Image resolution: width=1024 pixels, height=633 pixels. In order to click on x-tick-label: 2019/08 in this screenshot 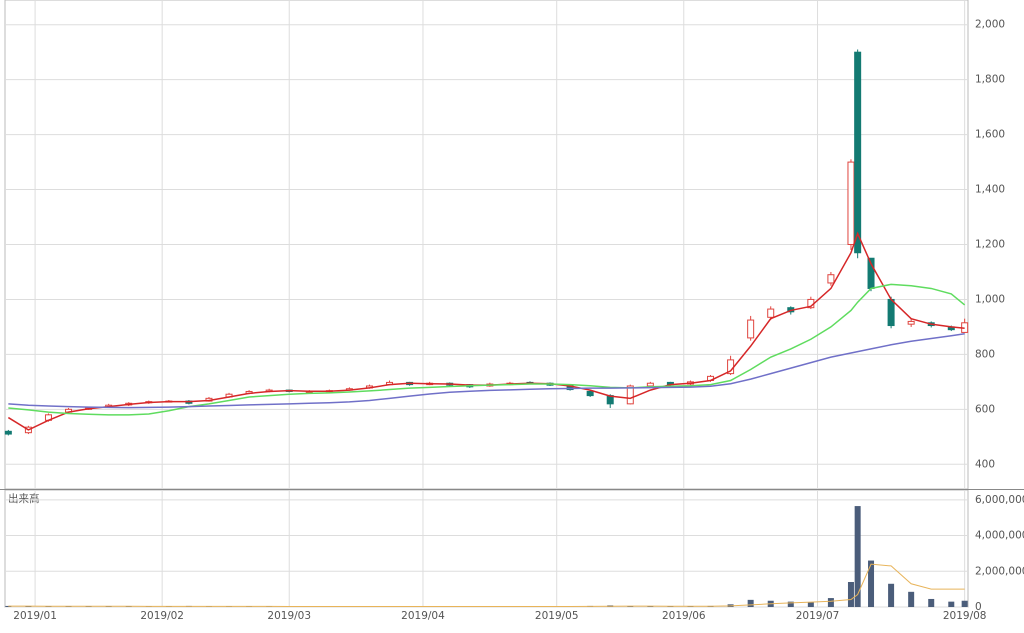, I will do `click(965, 616)`.